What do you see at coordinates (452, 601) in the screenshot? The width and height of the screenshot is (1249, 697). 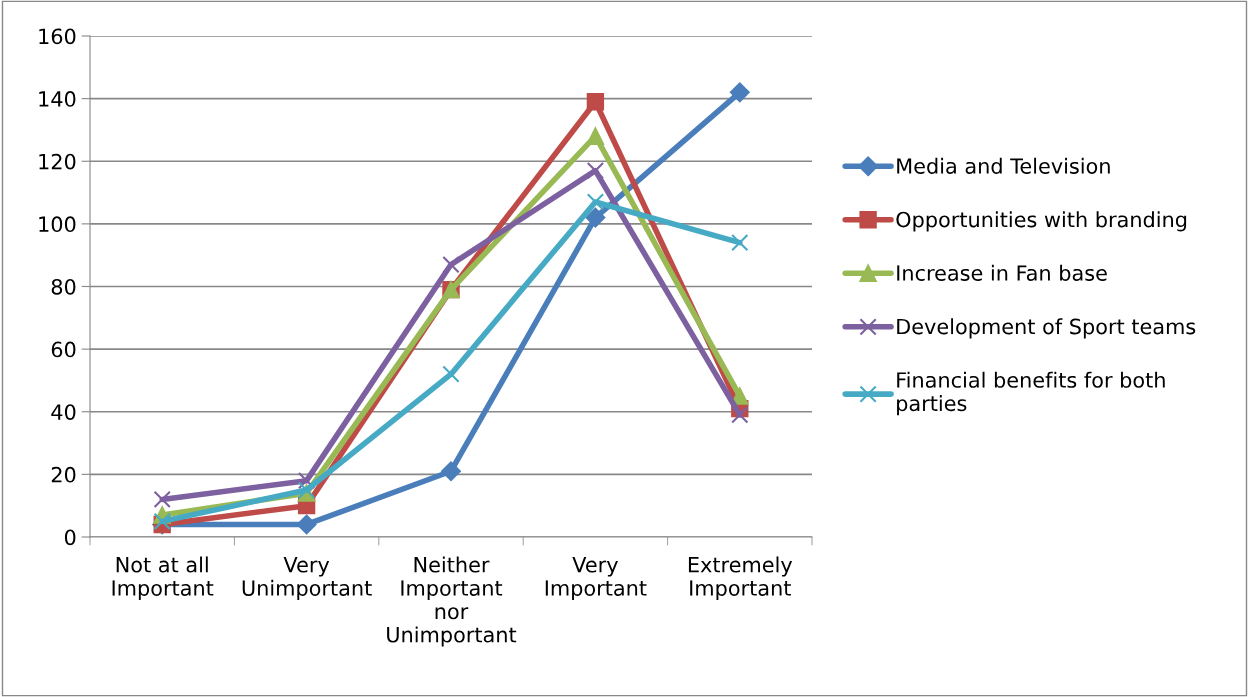 I see `x-tick-label: Neither Important nor Unimportant` at bounding box center [452, 601].